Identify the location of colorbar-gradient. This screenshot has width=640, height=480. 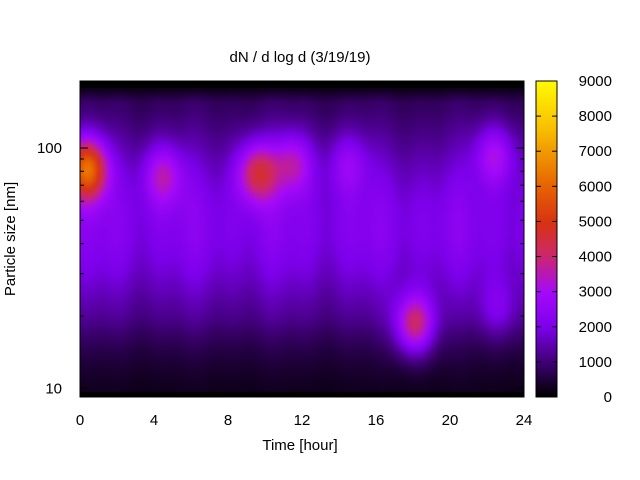
(546, 239).